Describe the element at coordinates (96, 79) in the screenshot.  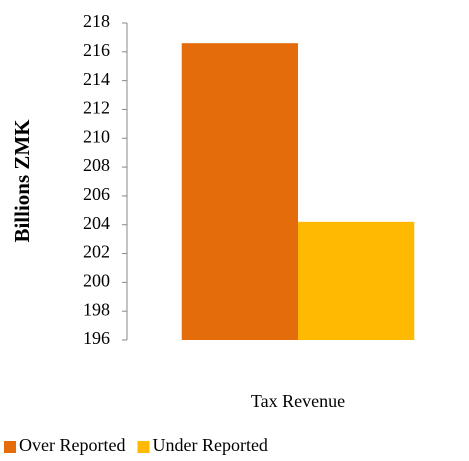
I see `y-tick-label: 214` at that location.